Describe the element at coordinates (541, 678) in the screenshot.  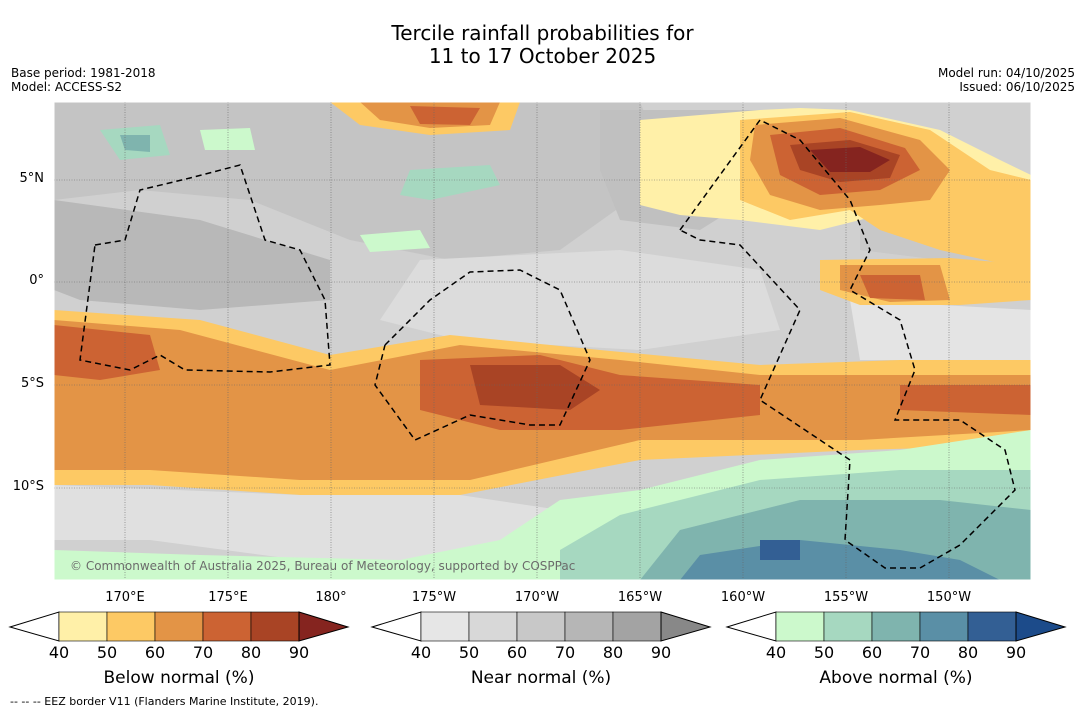
I see `near-normal-title: Near normal (%)` at that location.